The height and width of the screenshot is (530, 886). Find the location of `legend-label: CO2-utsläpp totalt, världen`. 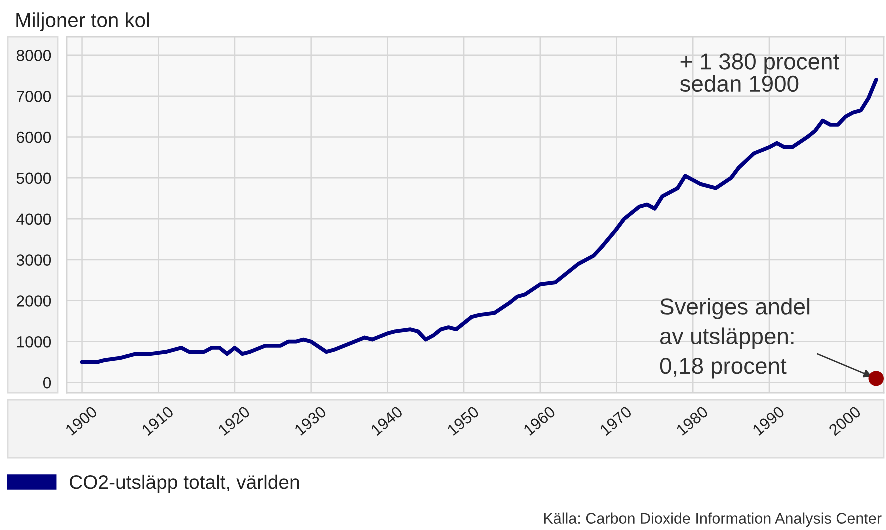

legend-label: CO2-utsläpp totalt, världen is located at coordinates (185, 484).